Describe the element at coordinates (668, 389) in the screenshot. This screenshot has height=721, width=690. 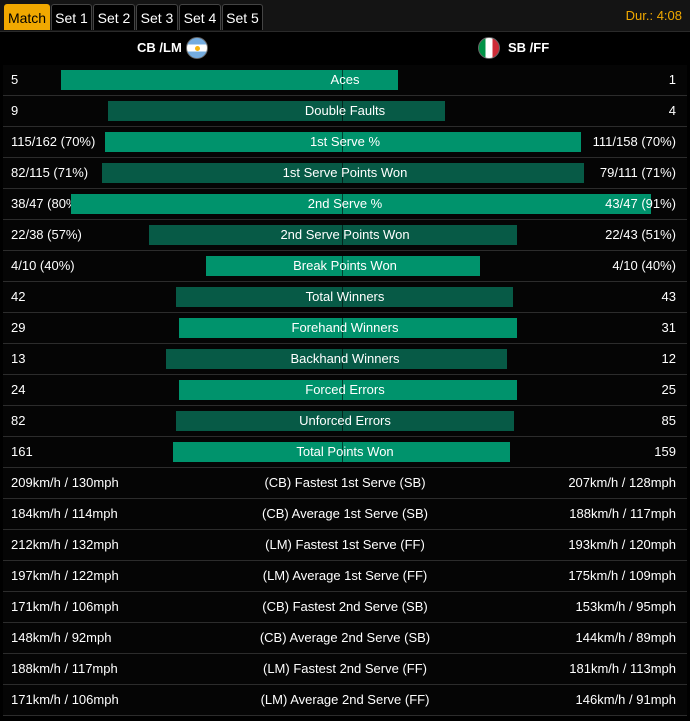
I see `stat-right-value: 25` at that location.